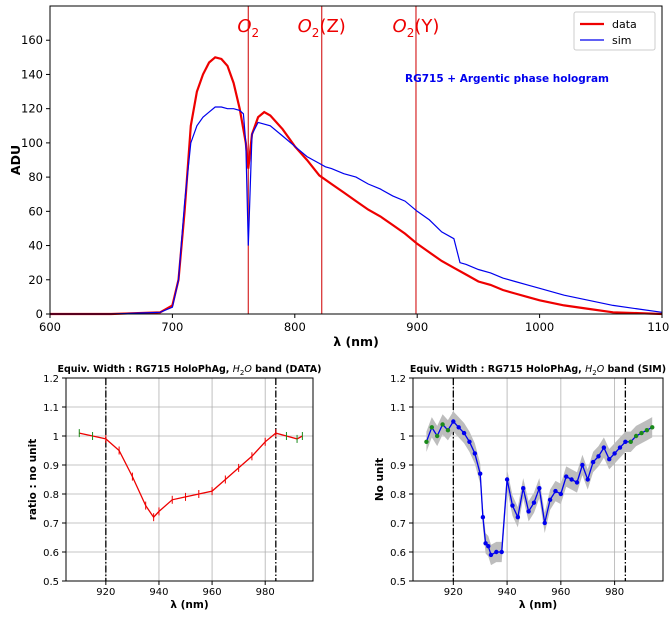 The width and height of the screenshot is (669, 620). I want to click on y-tick-label: 0.9, so click(51, 466).